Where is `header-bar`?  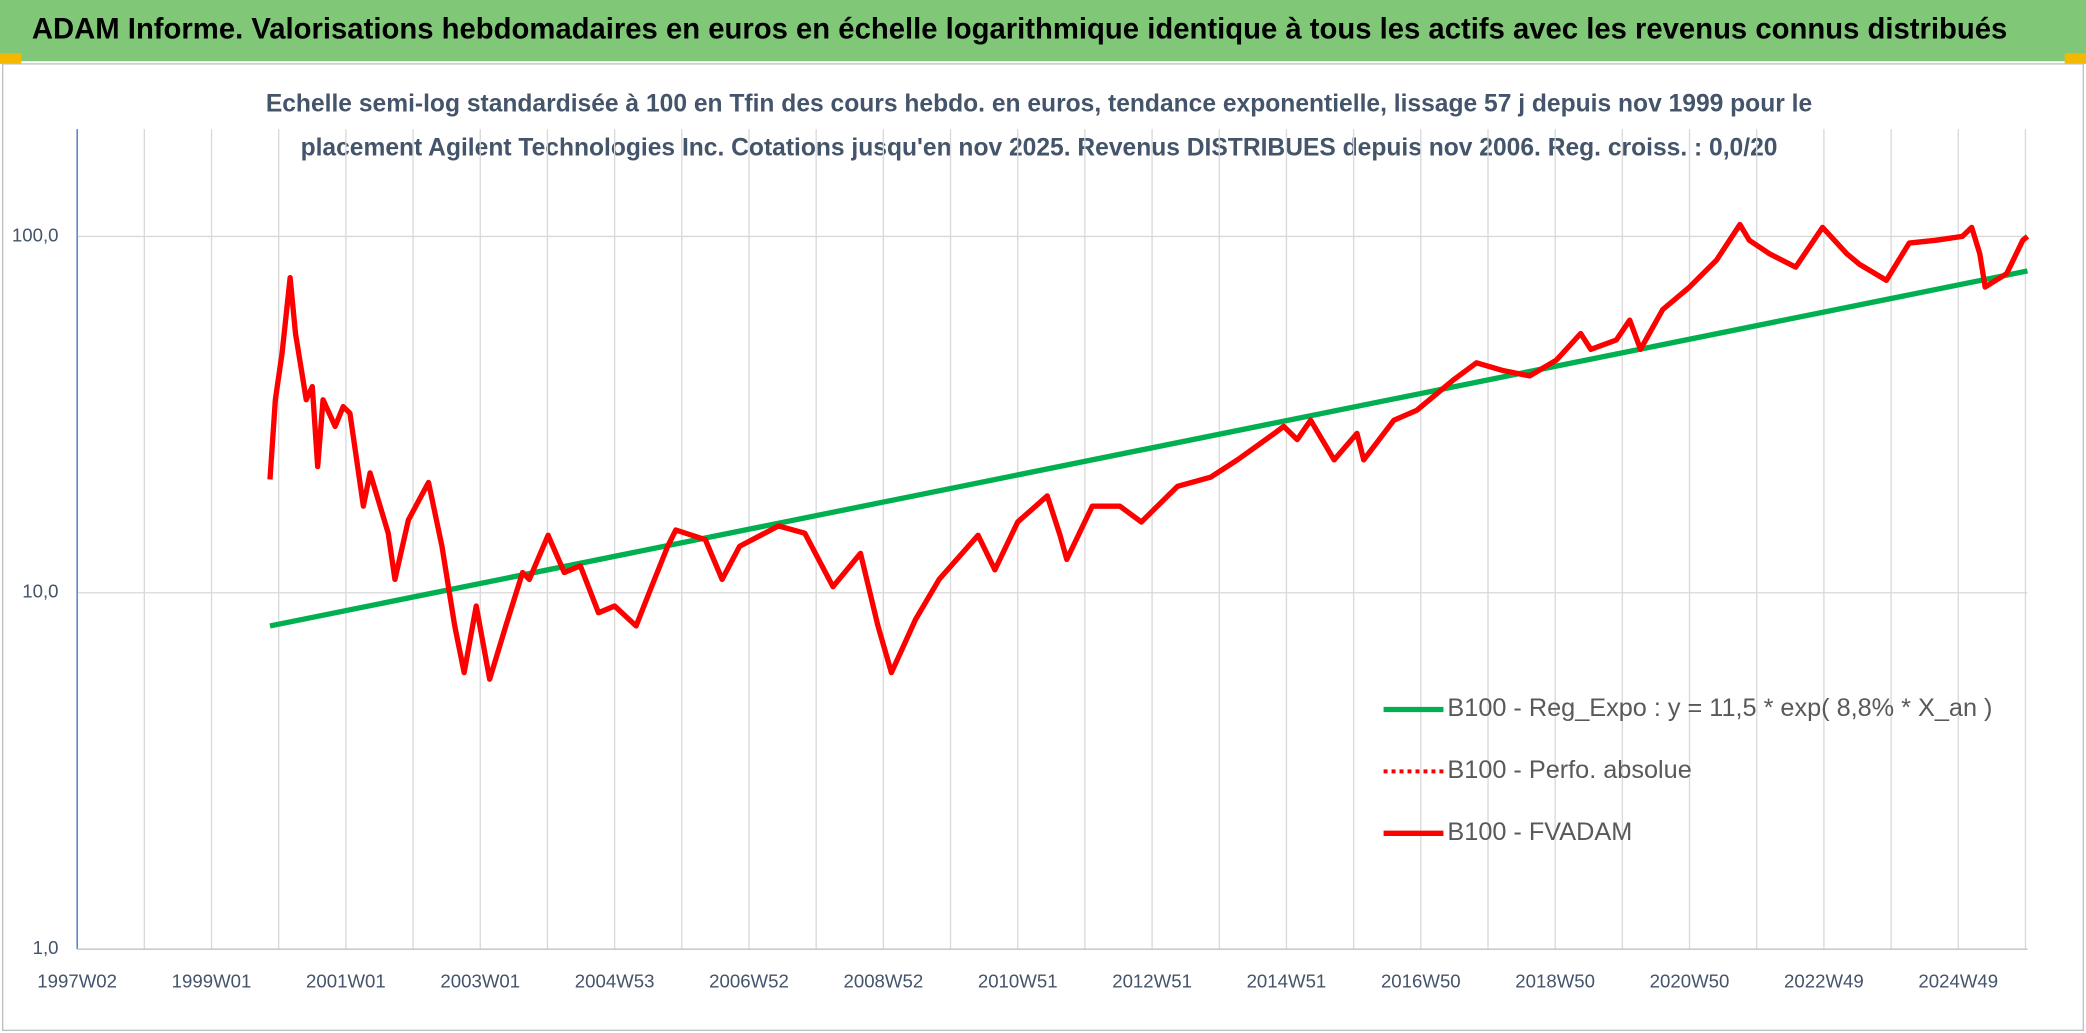 header-bar is located at coordinates (1043, 31).